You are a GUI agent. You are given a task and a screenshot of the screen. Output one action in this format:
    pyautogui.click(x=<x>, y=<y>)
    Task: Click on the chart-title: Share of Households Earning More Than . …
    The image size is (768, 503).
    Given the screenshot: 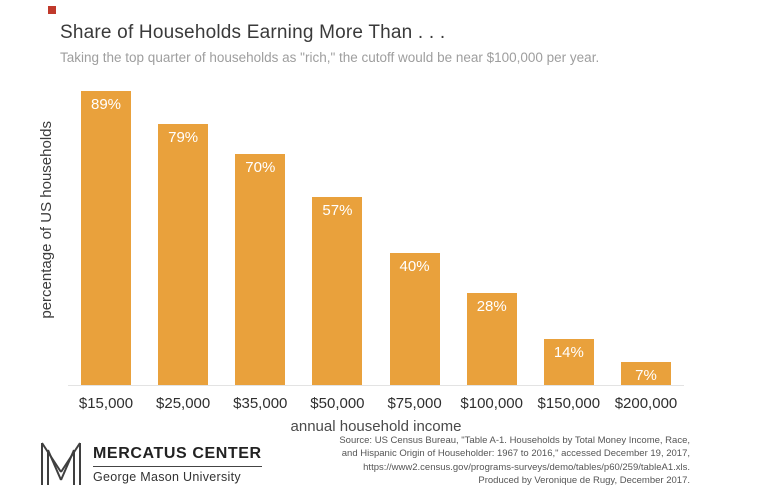 What is the action you would take?
    pyautogui.click(x=253, y=32)
    